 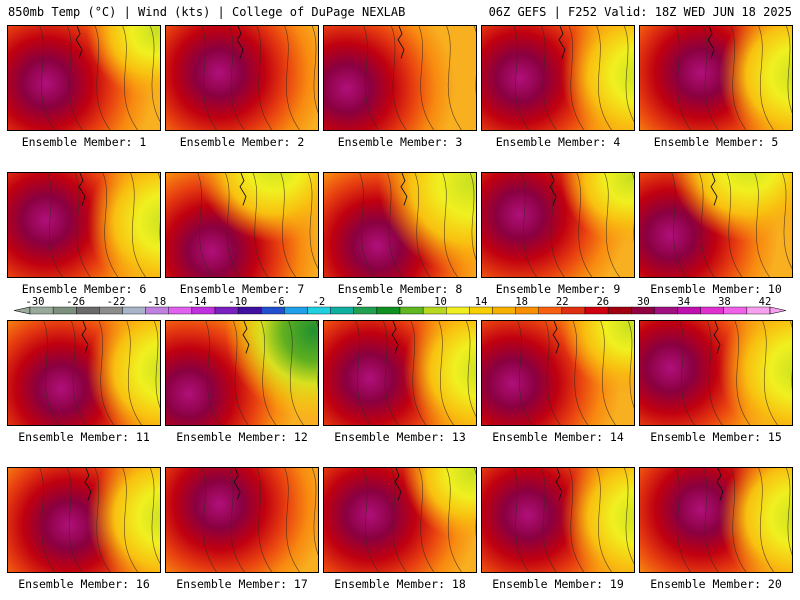 What do you see at coordinates (643, 302) in the screenshot?
I see `colorbar-tick-label: 30` at bounding box center [643, 302].